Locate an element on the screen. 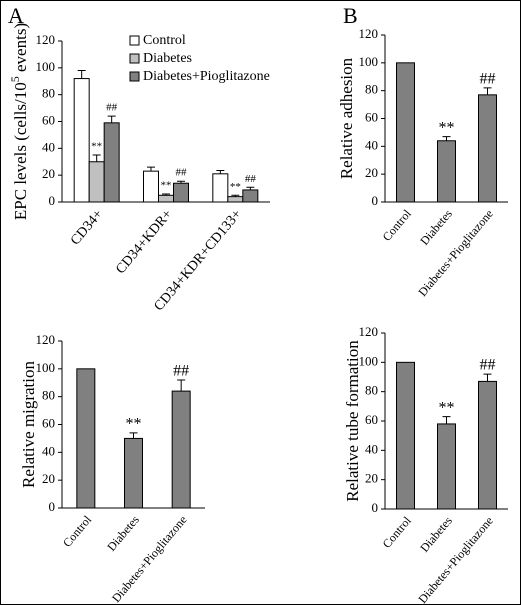  y-axis-label-text: Relative adhesion is located at coordinates (346, 118).